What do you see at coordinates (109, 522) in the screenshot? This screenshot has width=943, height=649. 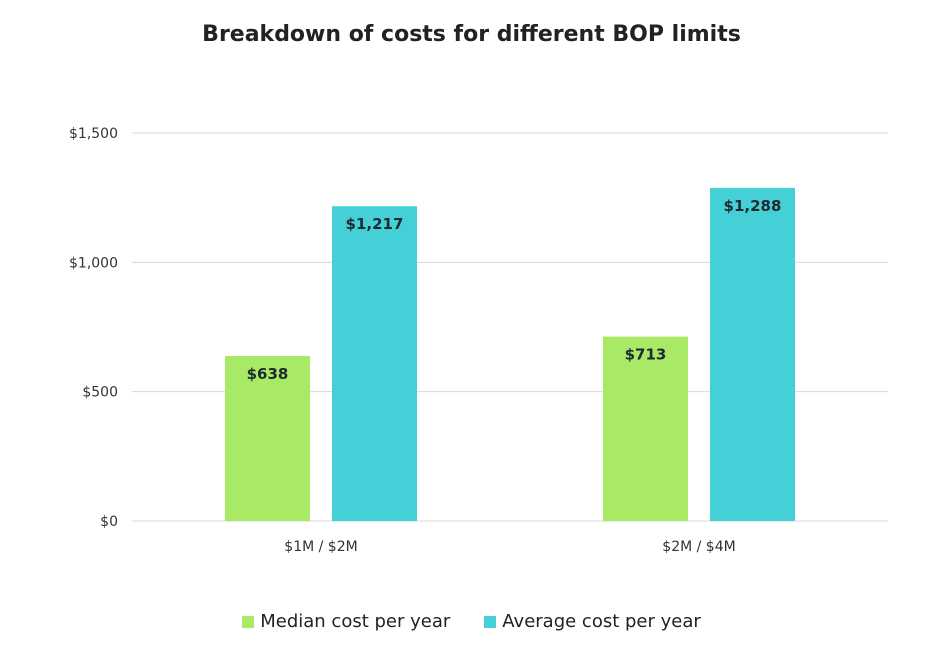 I see `y-tick-label: $0` at bounding box center [109, 522].